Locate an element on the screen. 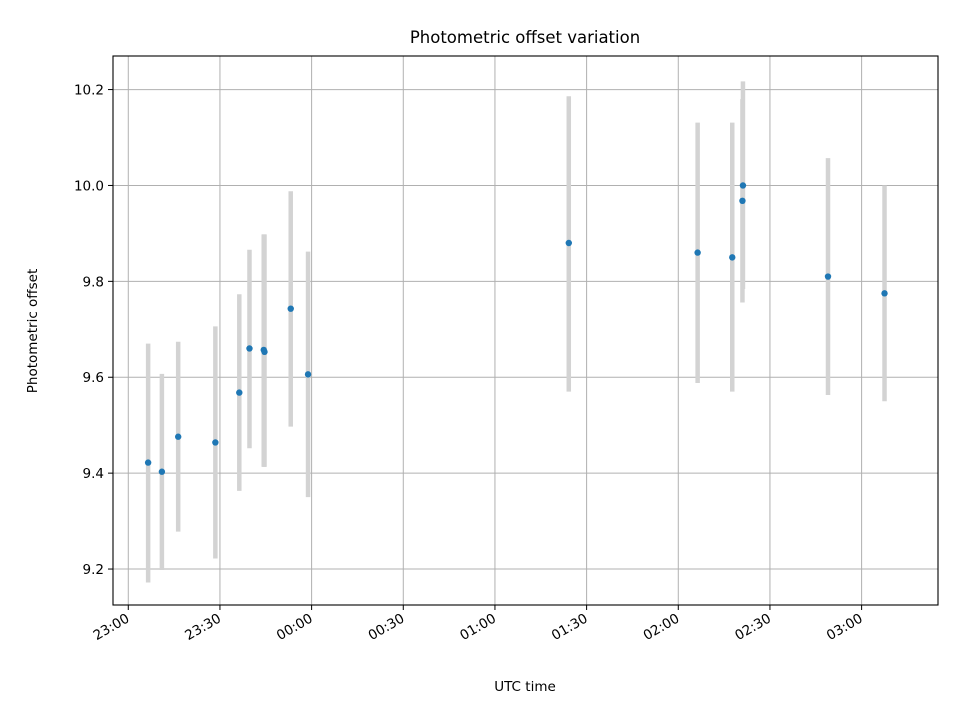 This screenshot has height=720, width=960. x-tick-label: 02:00 is located at coordinates (662, 627).